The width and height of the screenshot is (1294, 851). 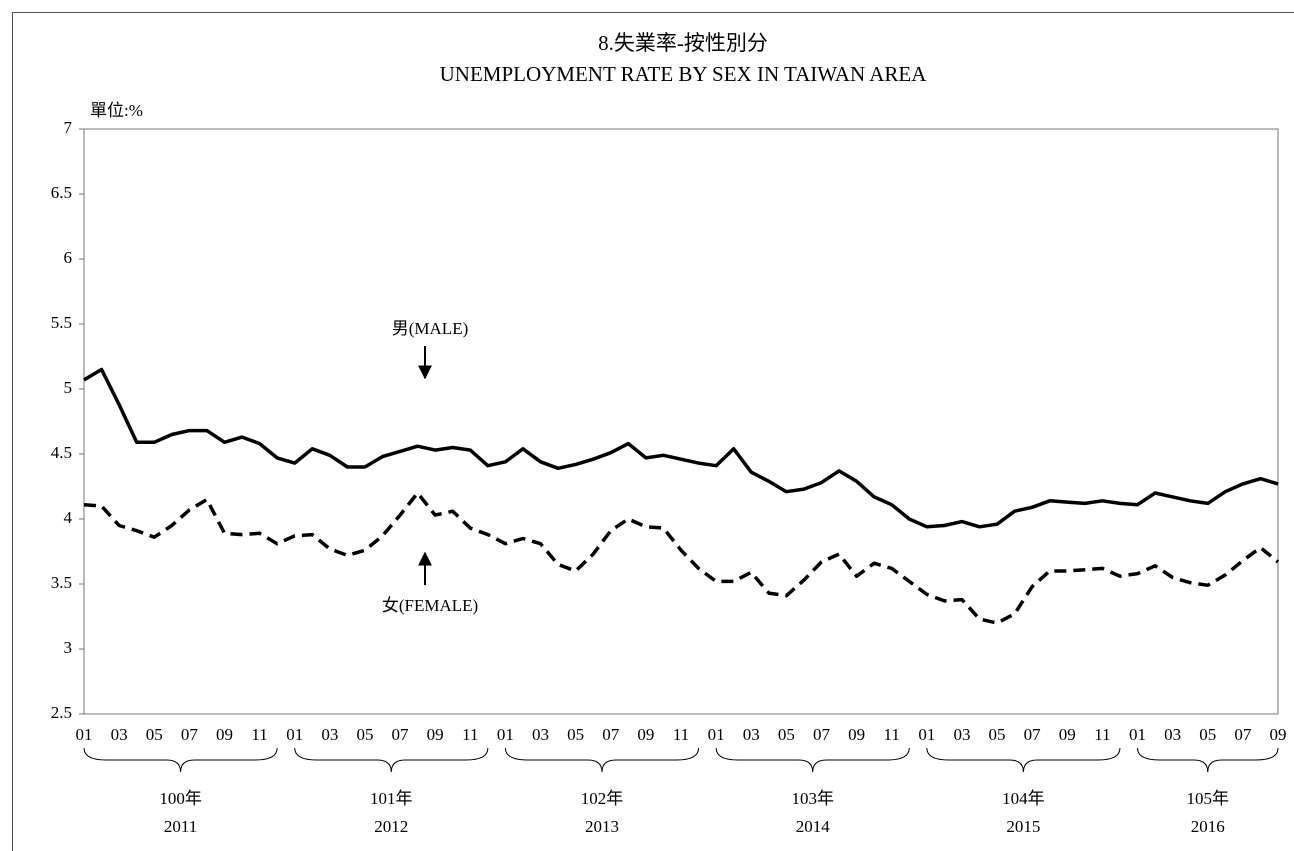 What do you see at coordinates (68, 127) in the screenshot?
I see `y-tick-label: 7` at bounding box center [68, 127].